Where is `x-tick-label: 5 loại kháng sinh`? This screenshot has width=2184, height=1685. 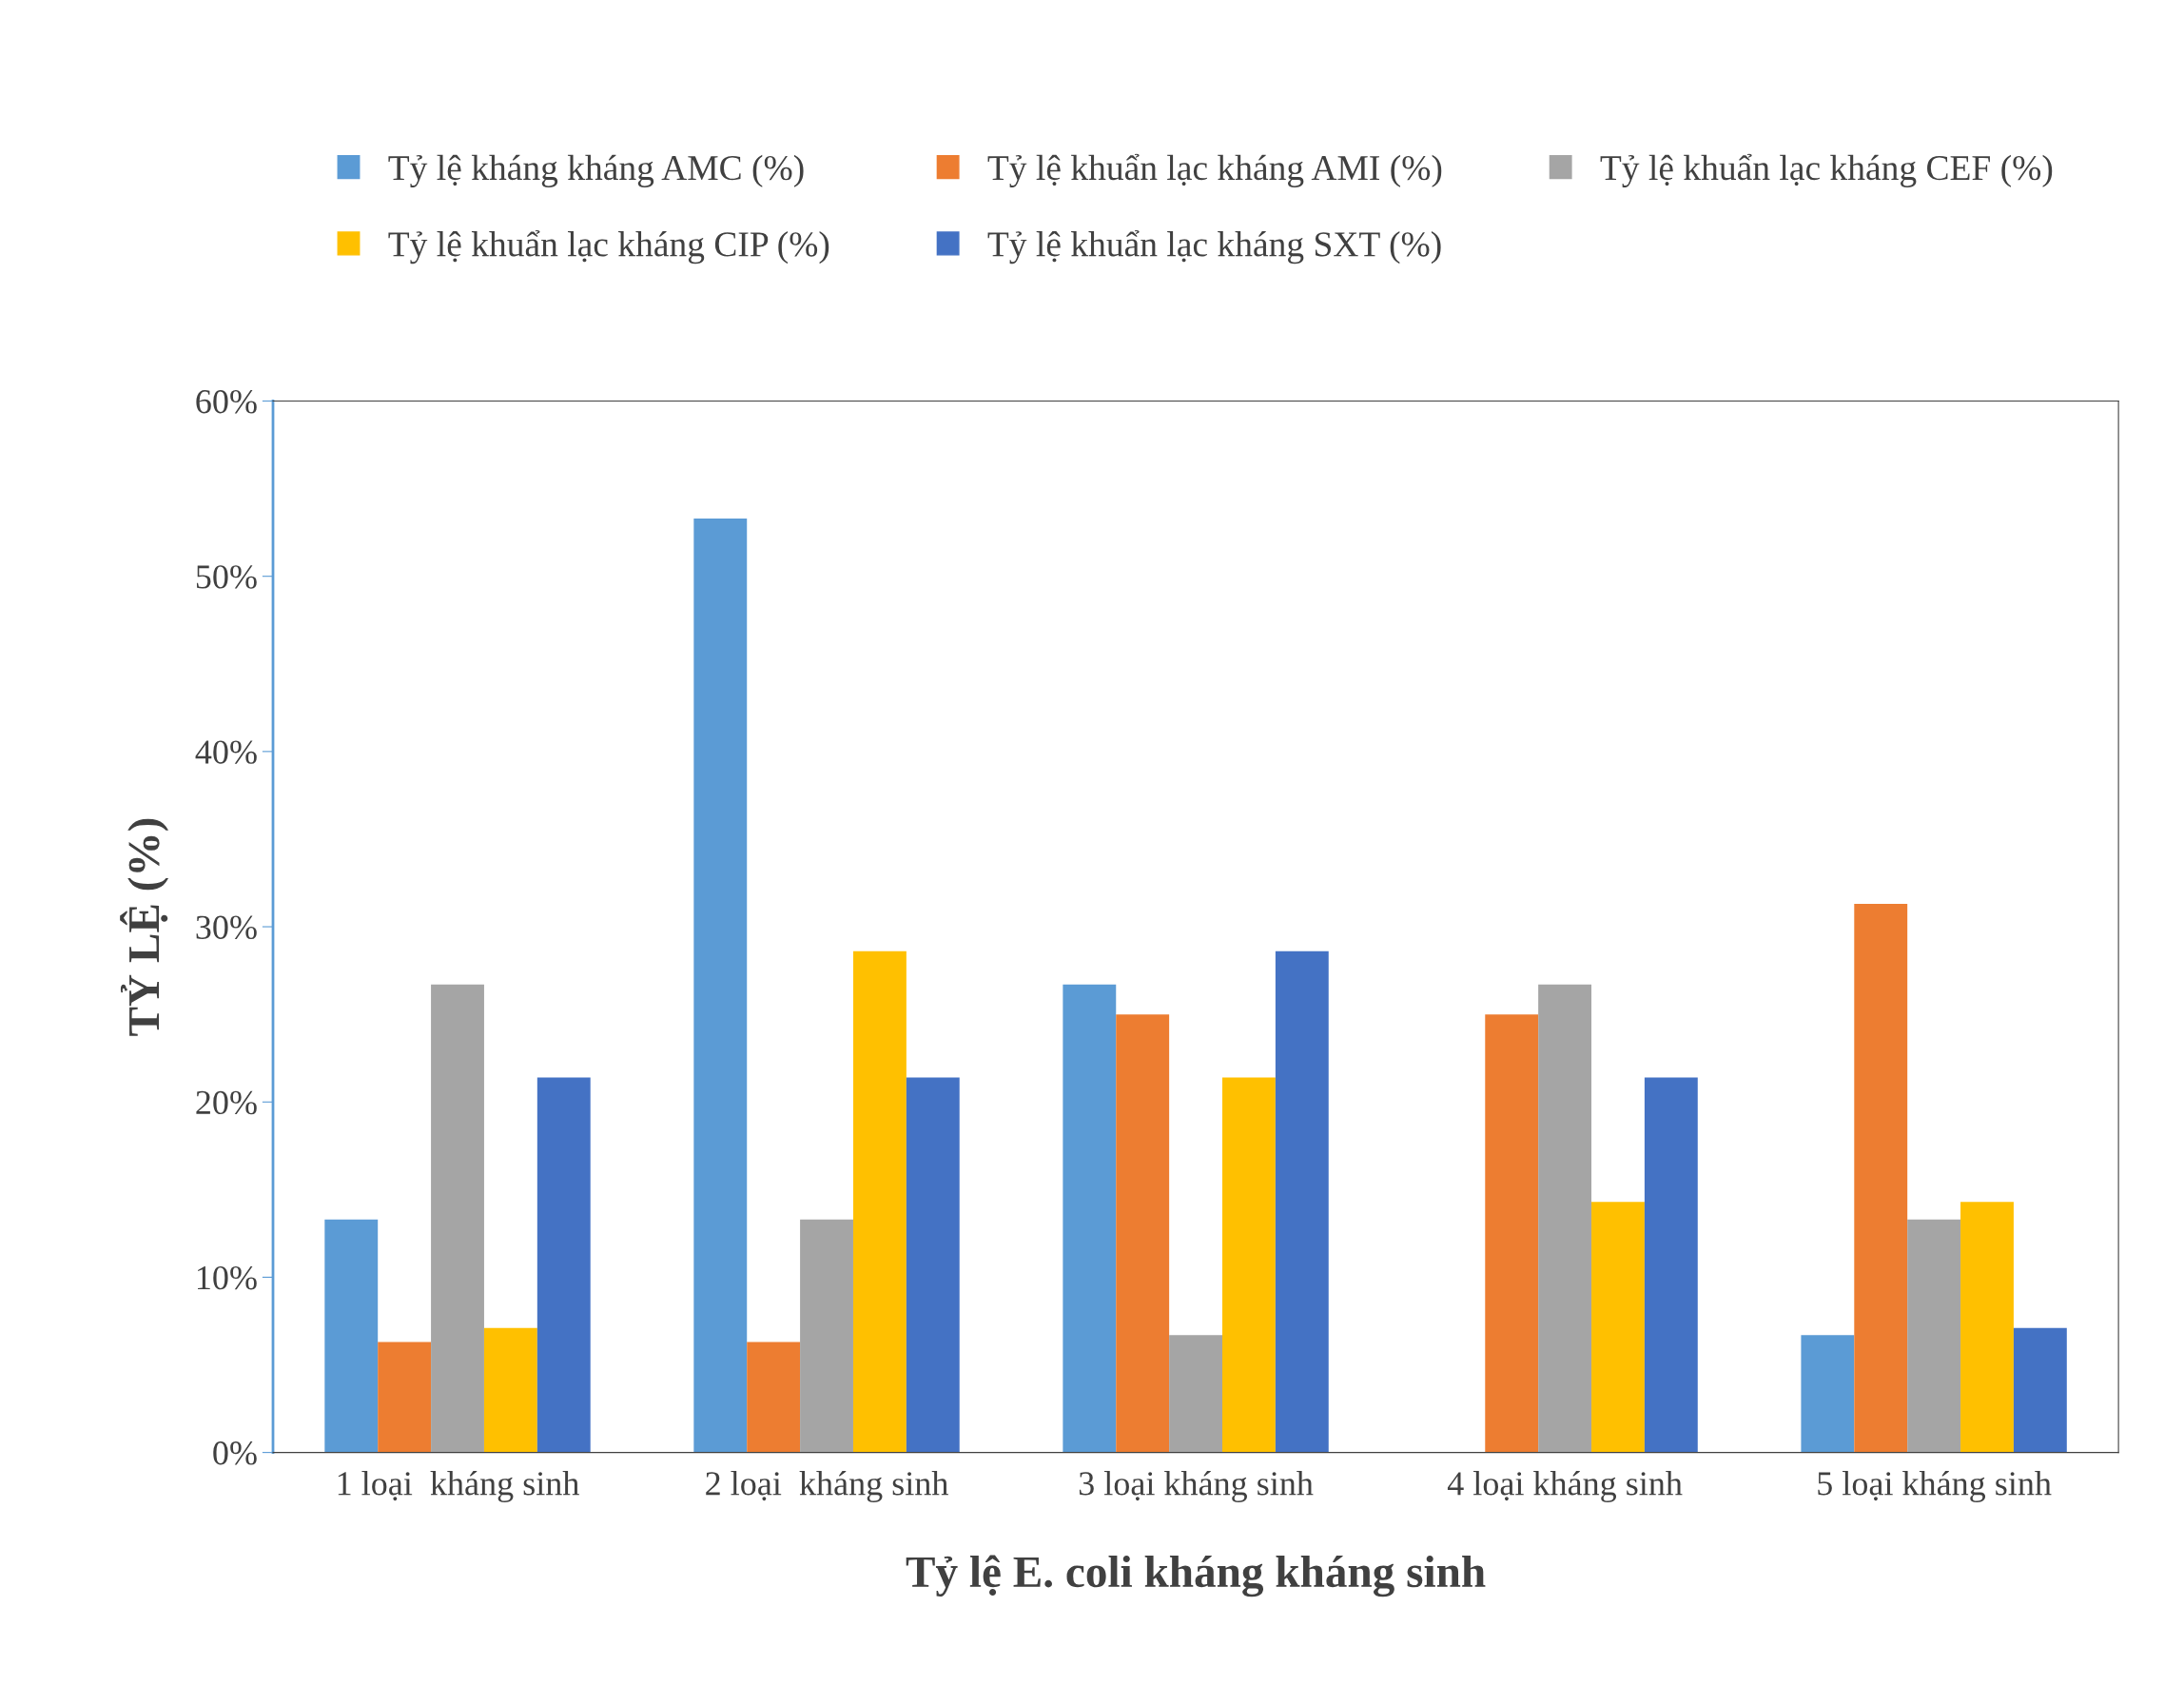 x-tick-label: 5 loại kháng sinh is located at coordinates (1935, 1486).